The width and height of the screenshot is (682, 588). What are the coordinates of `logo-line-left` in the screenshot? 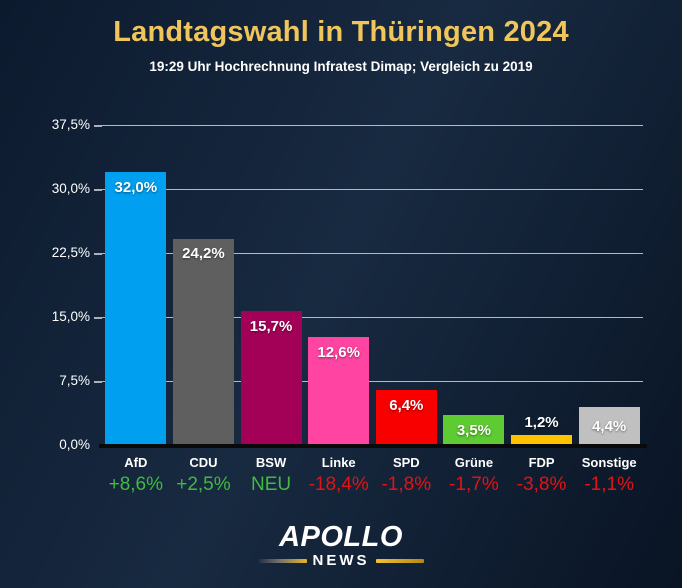 It's located at (282, 560).